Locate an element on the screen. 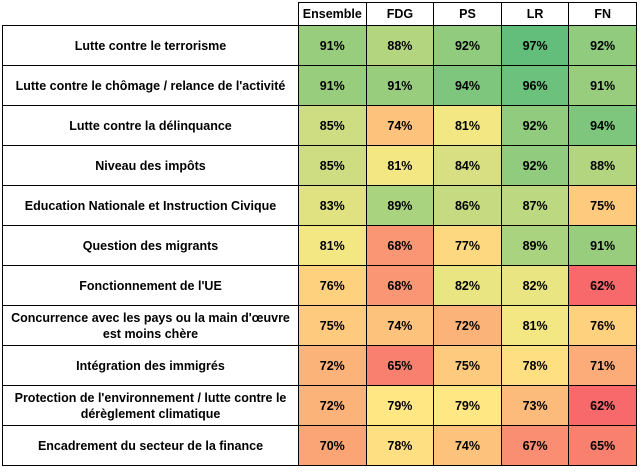 The height and width of the screenshot is (472, 644). column-header: PS is located at coordinates (467, 14).